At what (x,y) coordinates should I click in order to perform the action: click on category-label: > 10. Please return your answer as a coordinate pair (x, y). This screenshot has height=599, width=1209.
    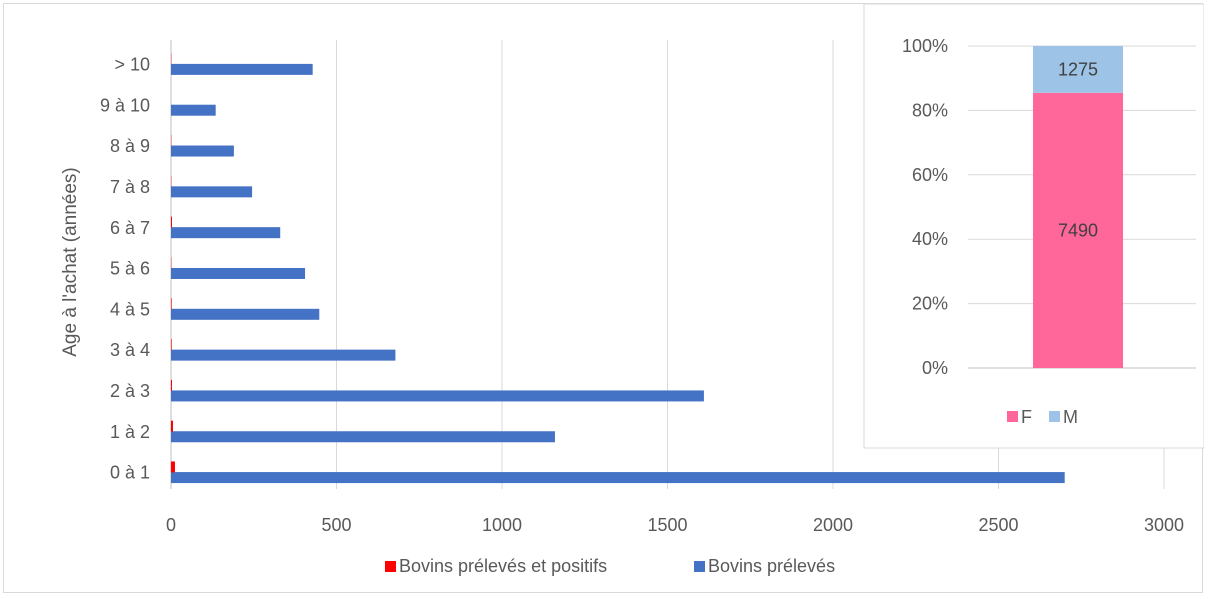
    Looking at the image, I should click on (132, 64).